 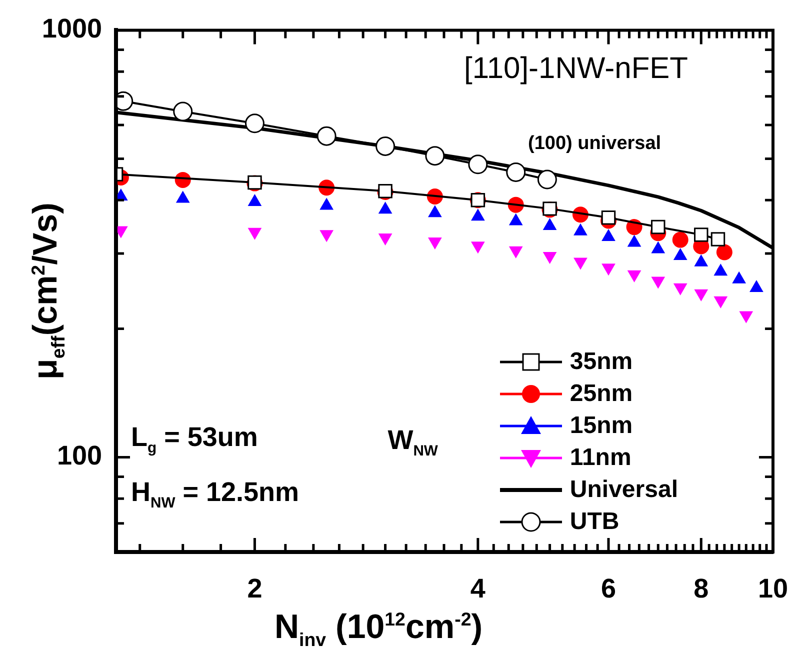 What do you see at coordinates (576, 69) in the screenshot?
I see `text: [110]-1NW-nFET` at bounding box center [576, 69].